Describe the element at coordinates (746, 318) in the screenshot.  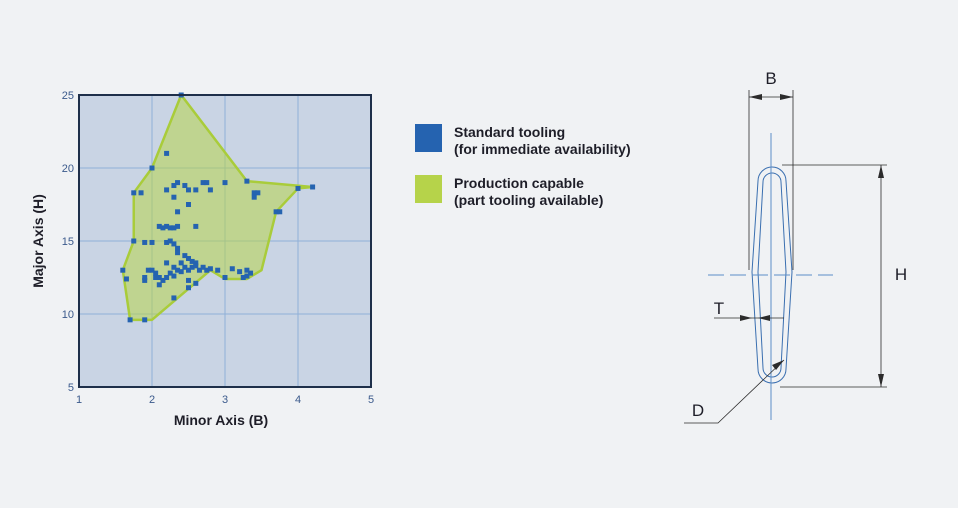
I see `t-arrow-left` at that location.